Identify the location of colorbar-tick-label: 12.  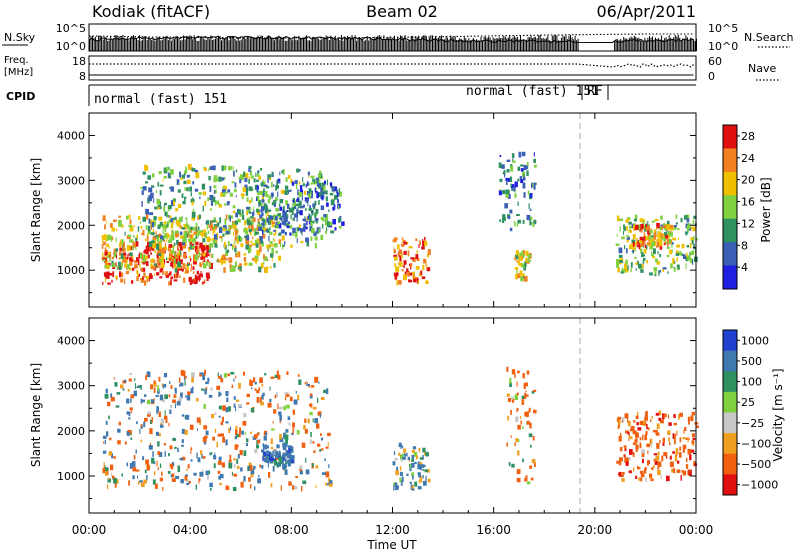
(748, 223).